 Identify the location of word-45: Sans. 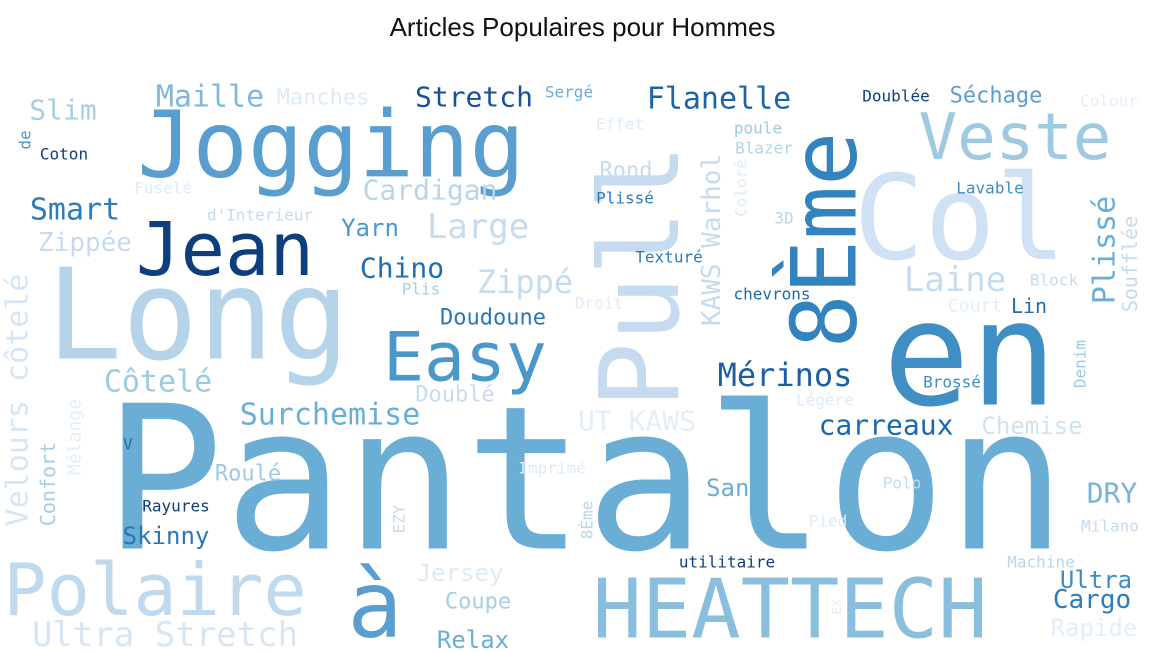
(735, 488).